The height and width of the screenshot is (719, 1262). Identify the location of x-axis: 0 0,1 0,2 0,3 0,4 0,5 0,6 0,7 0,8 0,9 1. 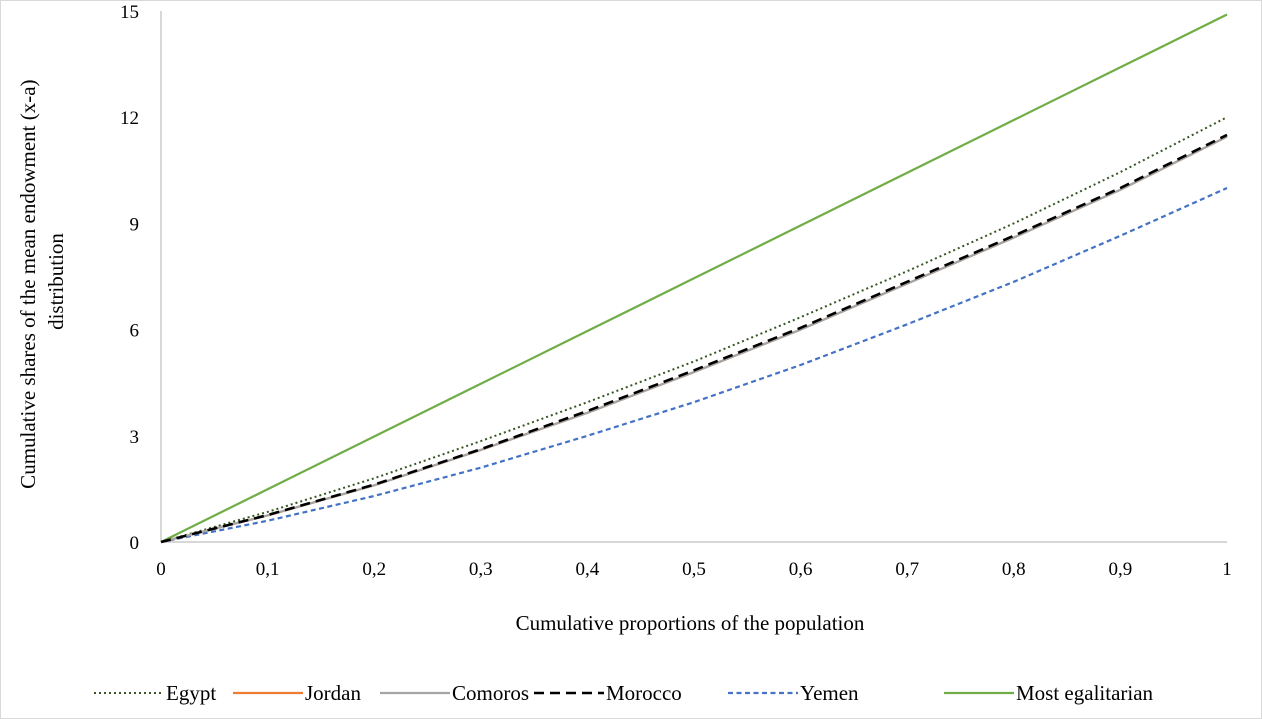
(694, 561).